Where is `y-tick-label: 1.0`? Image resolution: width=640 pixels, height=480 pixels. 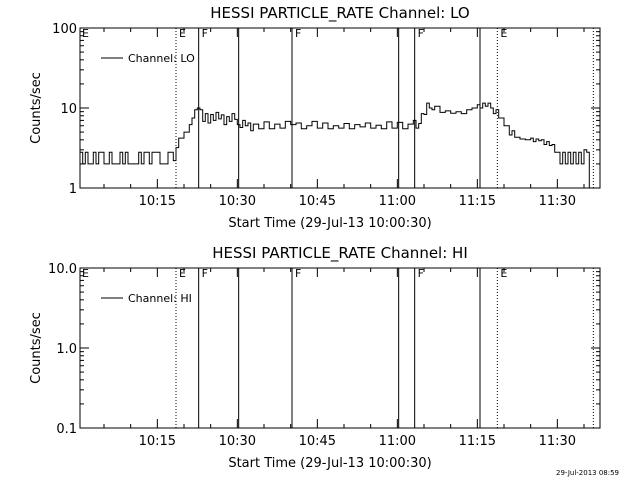
y-tick-label: 1.0 is located at coordinates (66, 349).